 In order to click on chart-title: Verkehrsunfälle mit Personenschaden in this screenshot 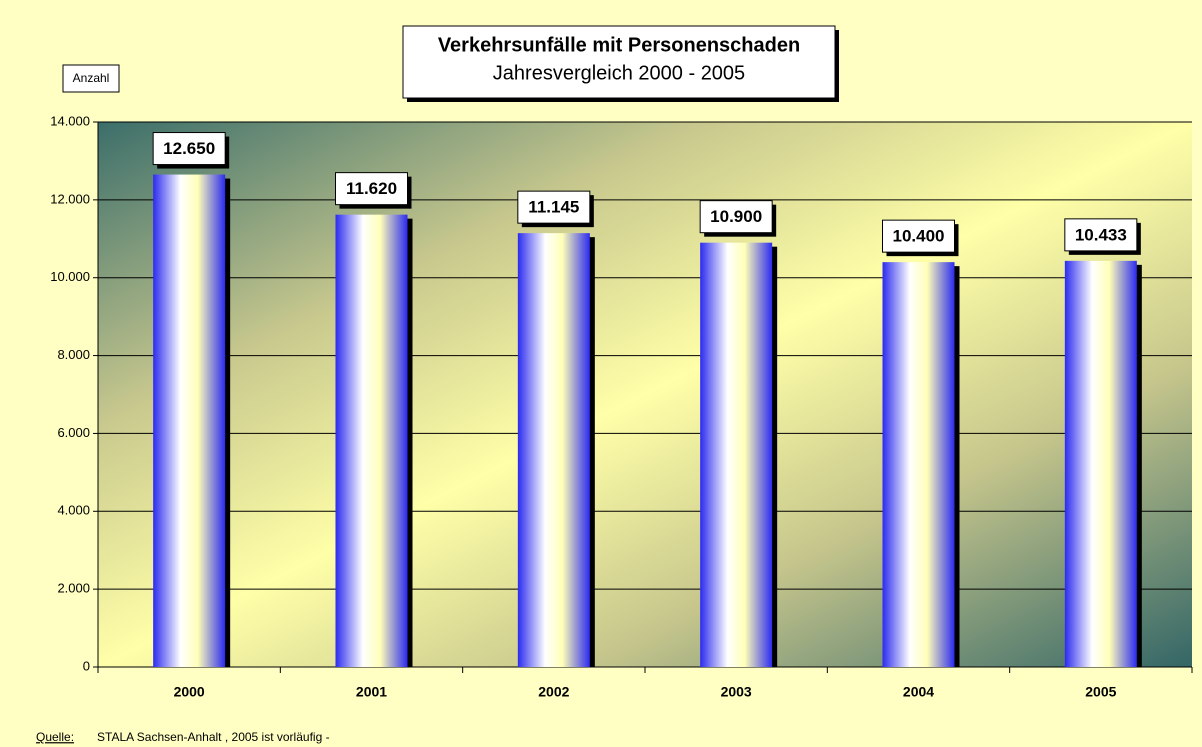, I will do `click(619, 45)`.